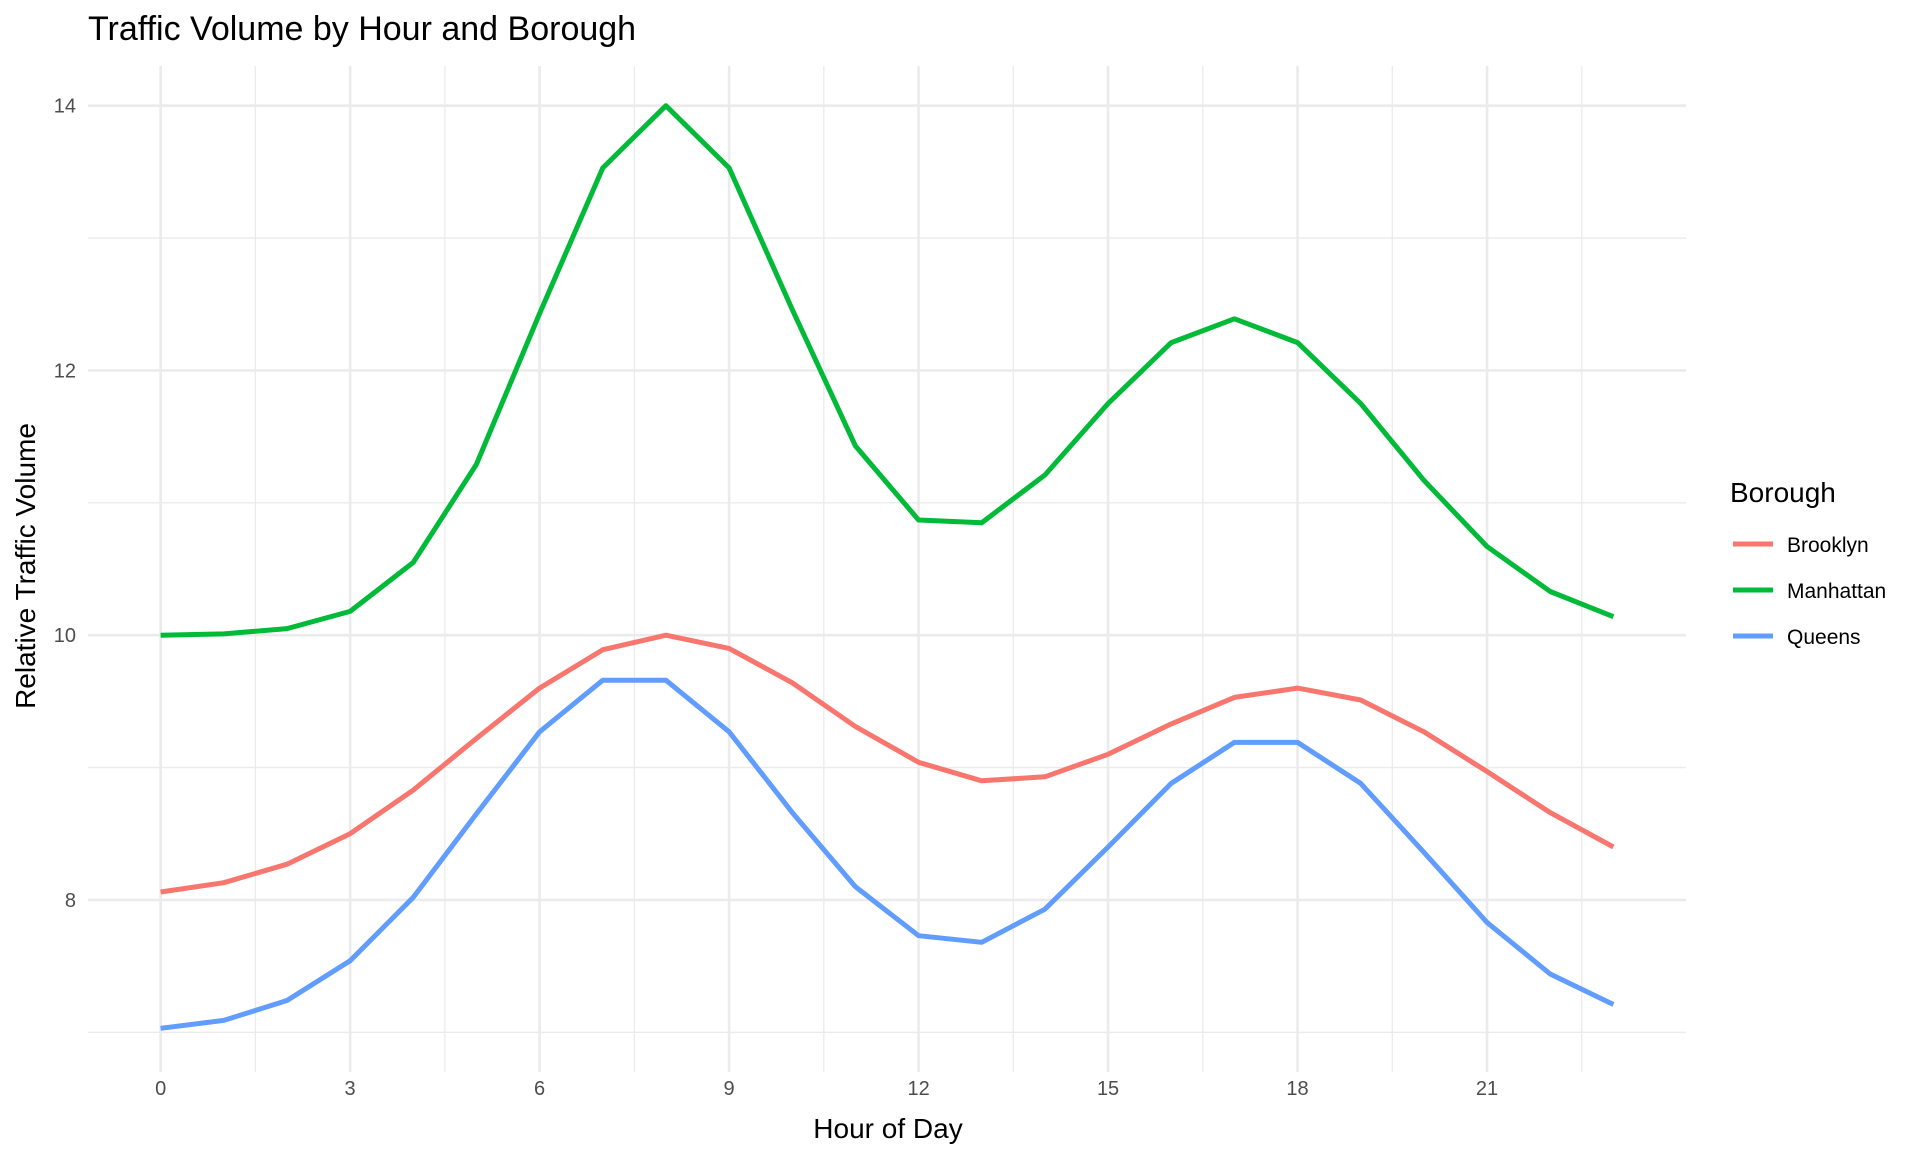 Image resolution: width=1920 pixels, height=1157 pixels. What do you see at coordinates (70, 901) in the screenshot?
I see `y-tick-label: 8` at bounding box center [70, 901].